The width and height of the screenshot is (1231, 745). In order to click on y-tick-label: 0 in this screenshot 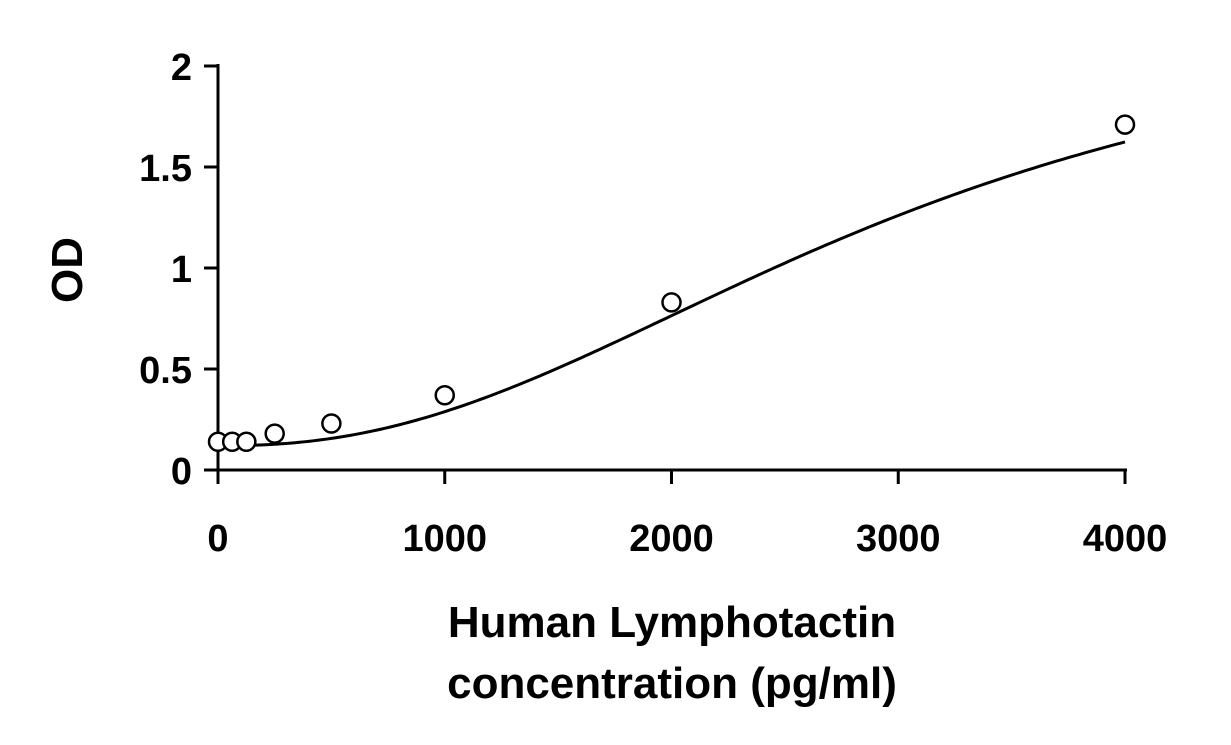, I will do `click(181, 472)`.